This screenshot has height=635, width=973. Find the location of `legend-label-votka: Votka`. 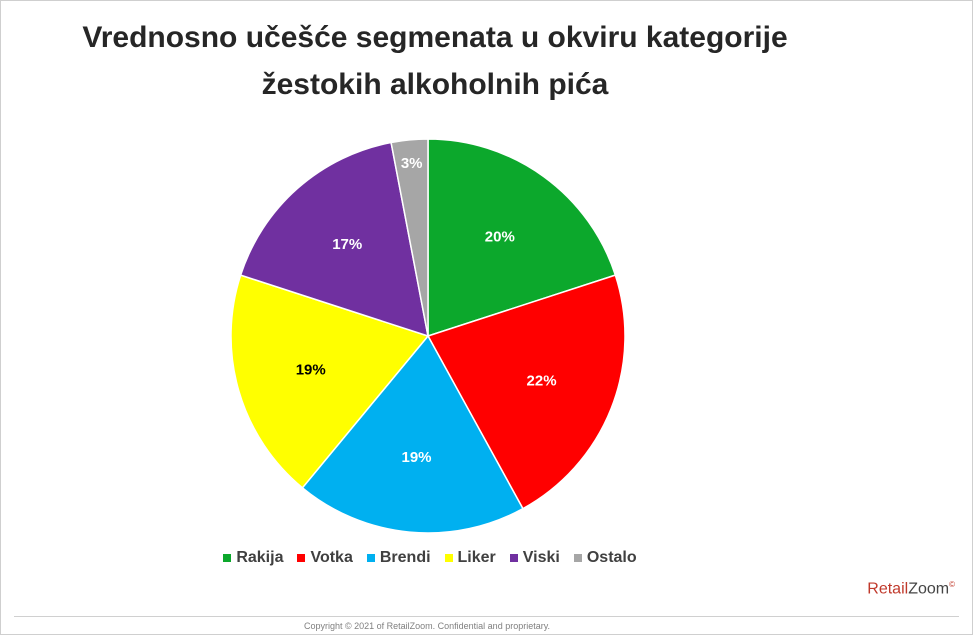

legend-label-votka: Votka is located at coordinates (331, 557).